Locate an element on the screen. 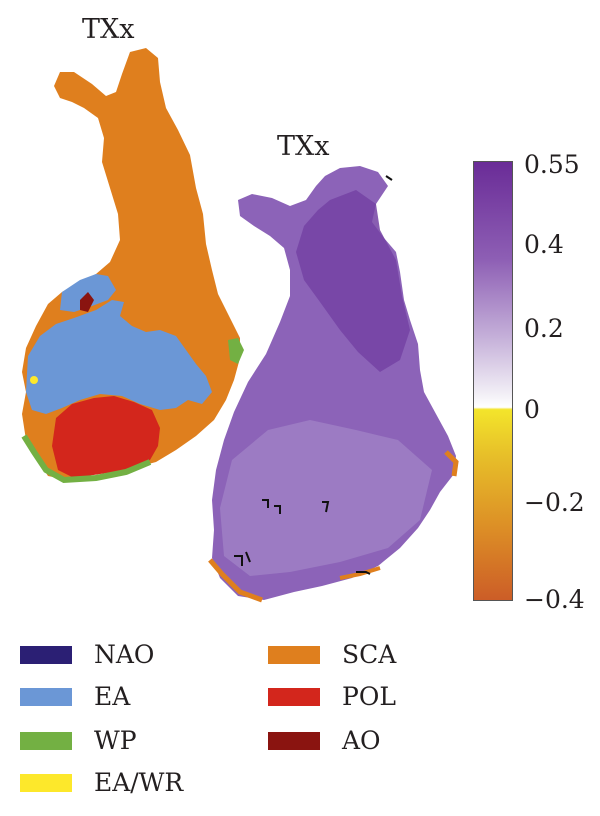 This screenshot has width=600, height=816. legend-item-wp: WP is located at coordinates (78, 740).